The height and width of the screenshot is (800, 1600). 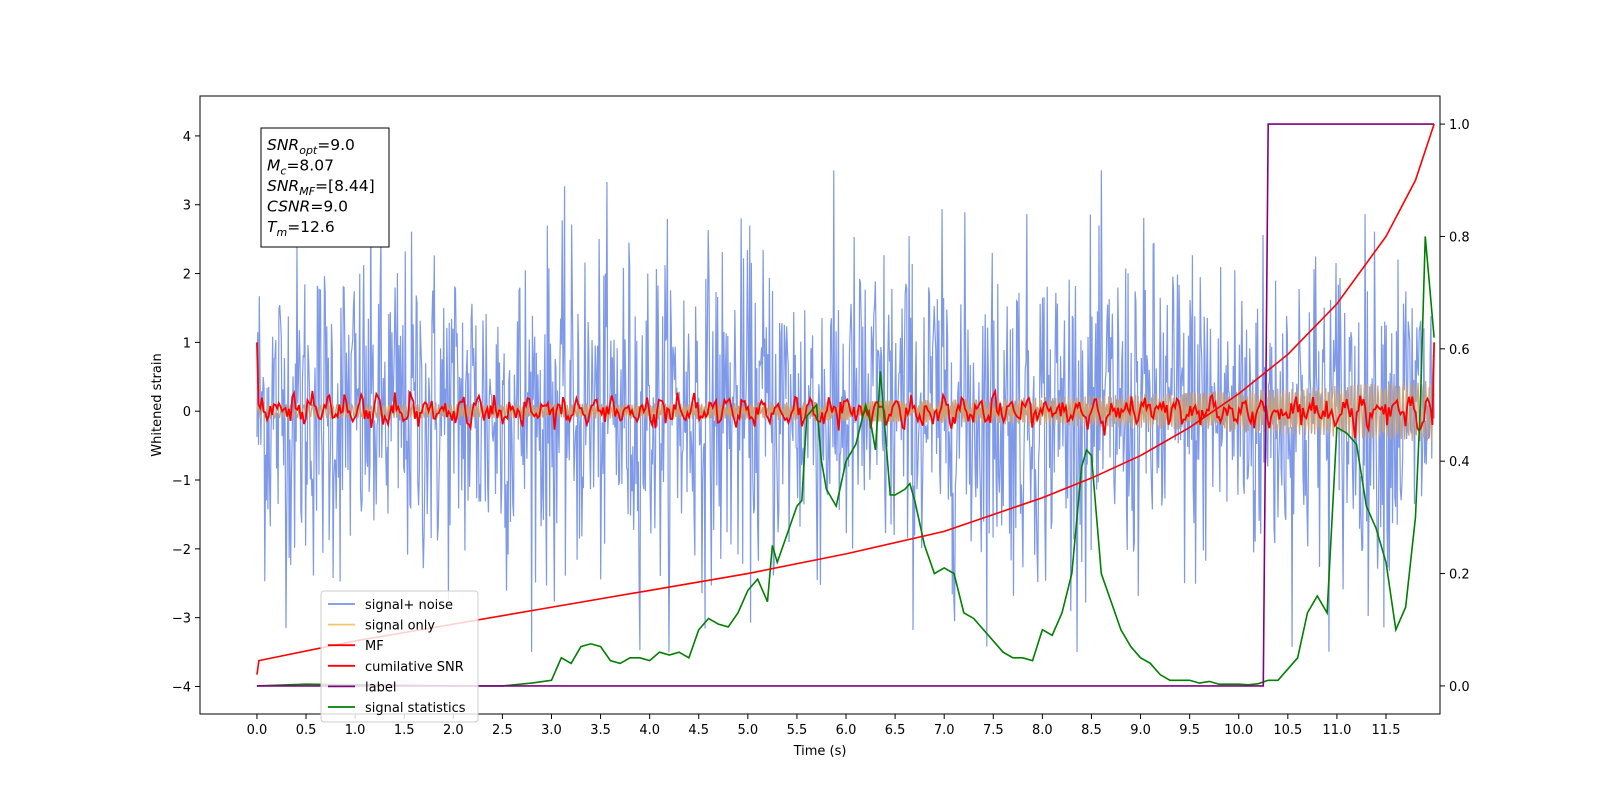 I want to click on x-tick-label: 2.5, so click(x=502, y=730).